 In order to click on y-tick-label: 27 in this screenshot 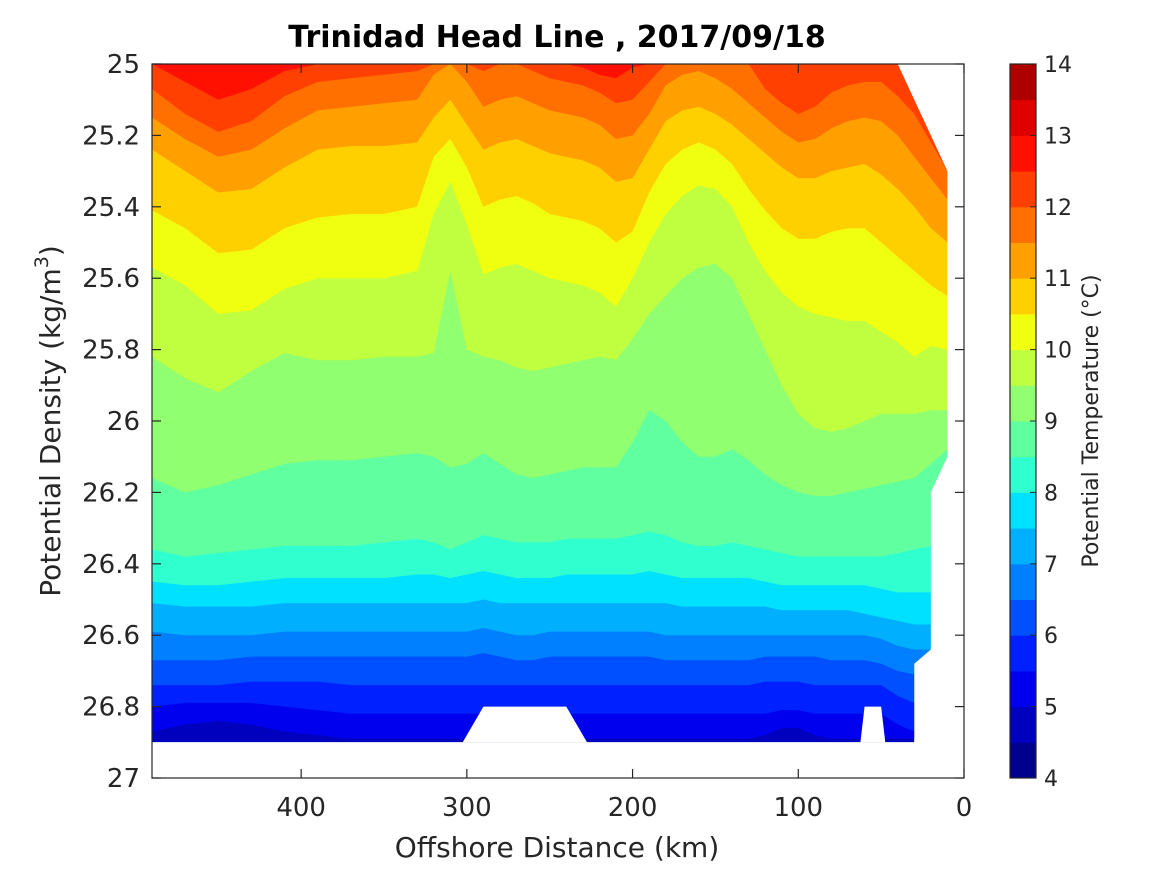, I will do `click(123, 779)`.